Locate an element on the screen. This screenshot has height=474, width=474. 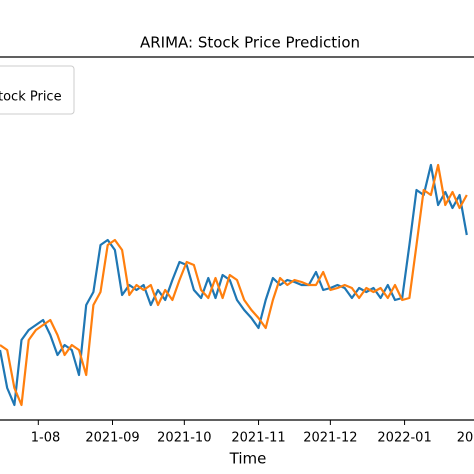
chart-title: ARIMA: Stock Price Prediction is located at coordinates (250, 43).